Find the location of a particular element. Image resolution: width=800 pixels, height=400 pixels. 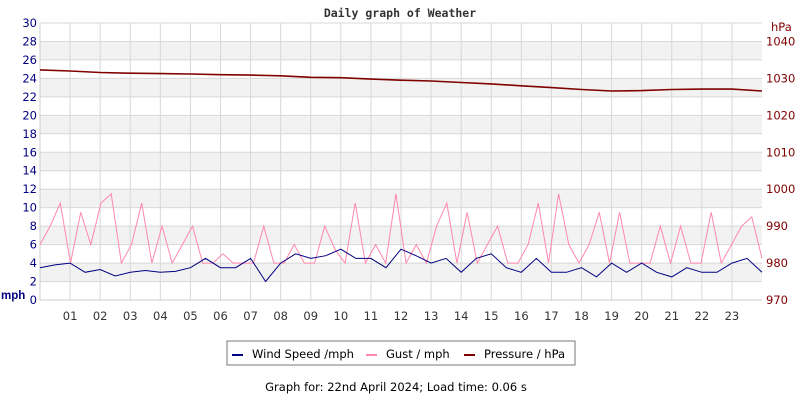

x-tick-label: 16 is located at coordinates (521, 316).